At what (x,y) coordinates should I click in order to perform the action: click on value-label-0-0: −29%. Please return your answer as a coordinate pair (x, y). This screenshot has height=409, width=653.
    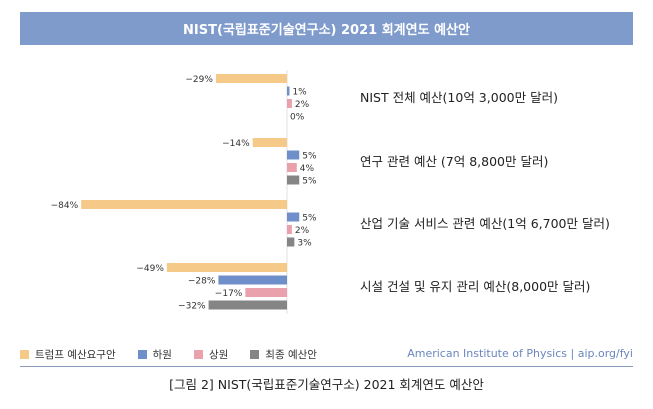
    Looking at the image, I should click on (199, 80).